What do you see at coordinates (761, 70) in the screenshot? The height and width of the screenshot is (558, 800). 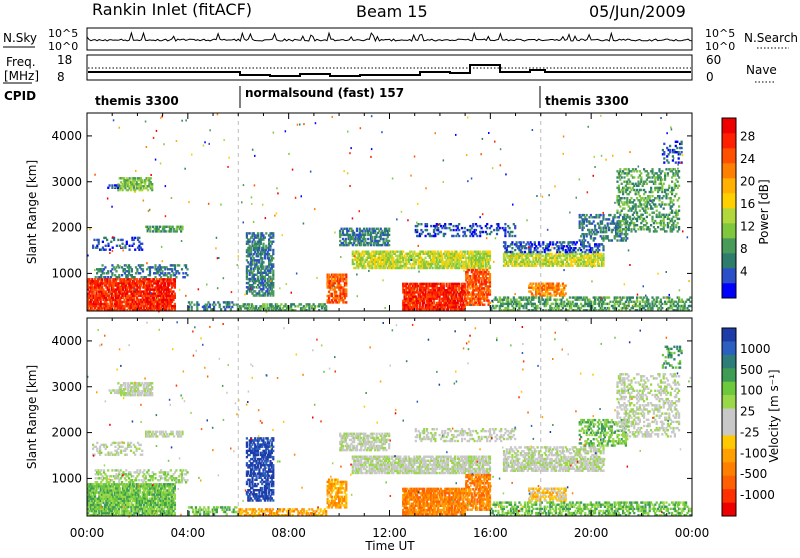 I see `nave-label: Nave` at bounding box center [761, 70].